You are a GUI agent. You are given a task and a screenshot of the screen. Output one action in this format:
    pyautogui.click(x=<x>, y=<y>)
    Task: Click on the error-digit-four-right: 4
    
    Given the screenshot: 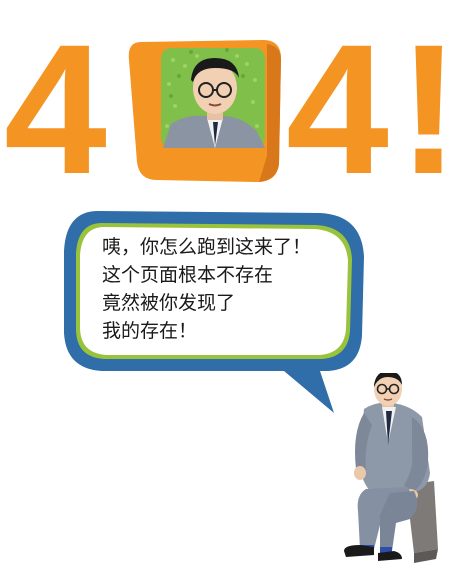 What is the action you would take?
    pyautogui.click(x=337, y=110)
    